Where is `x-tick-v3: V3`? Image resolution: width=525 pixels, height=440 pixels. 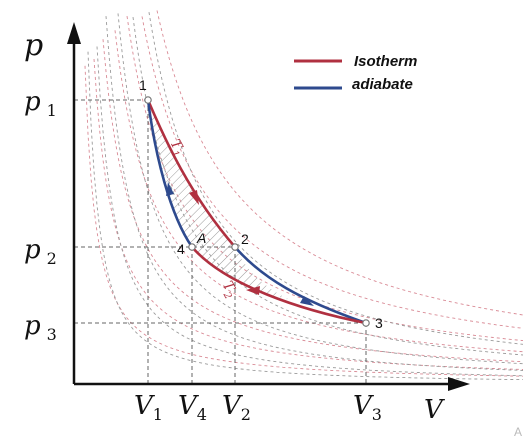 x-tick-v3: V3 is located at coordinates (367, 407).